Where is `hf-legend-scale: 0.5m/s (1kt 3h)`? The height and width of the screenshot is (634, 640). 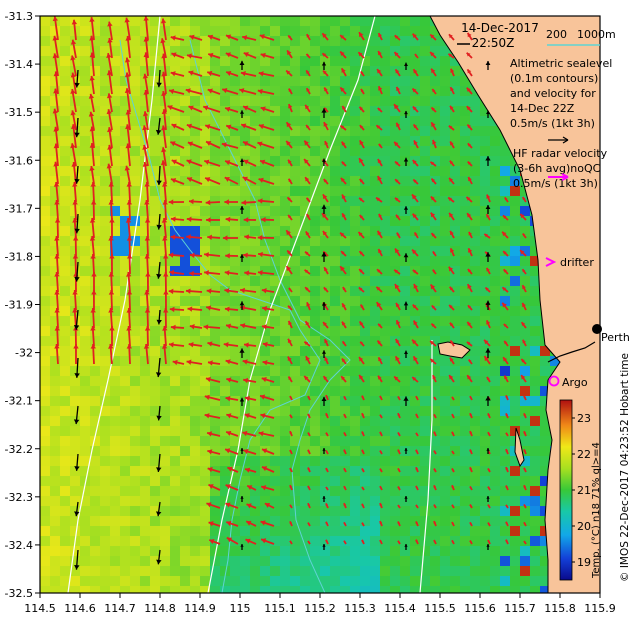 hf-legend-scale: 0.5m/s (1kt 3h) is located at coordinates (555, 183).